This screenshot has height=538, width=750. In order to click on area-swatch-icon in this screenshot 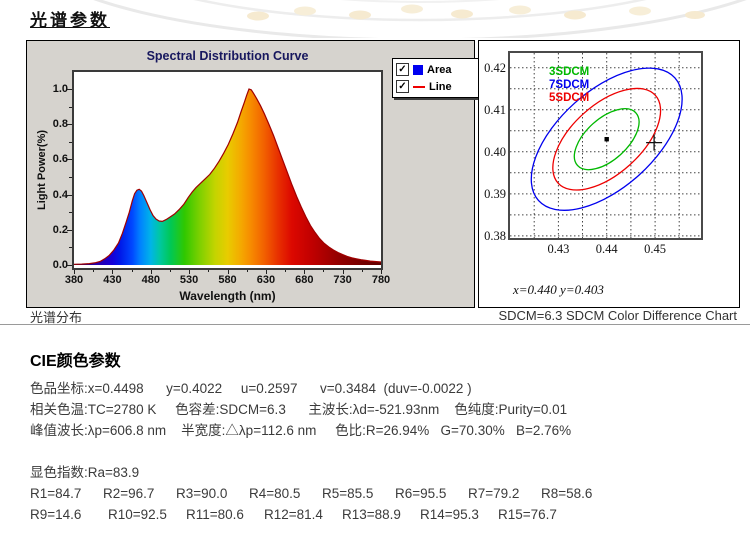, I will do `click(418, 69)`.